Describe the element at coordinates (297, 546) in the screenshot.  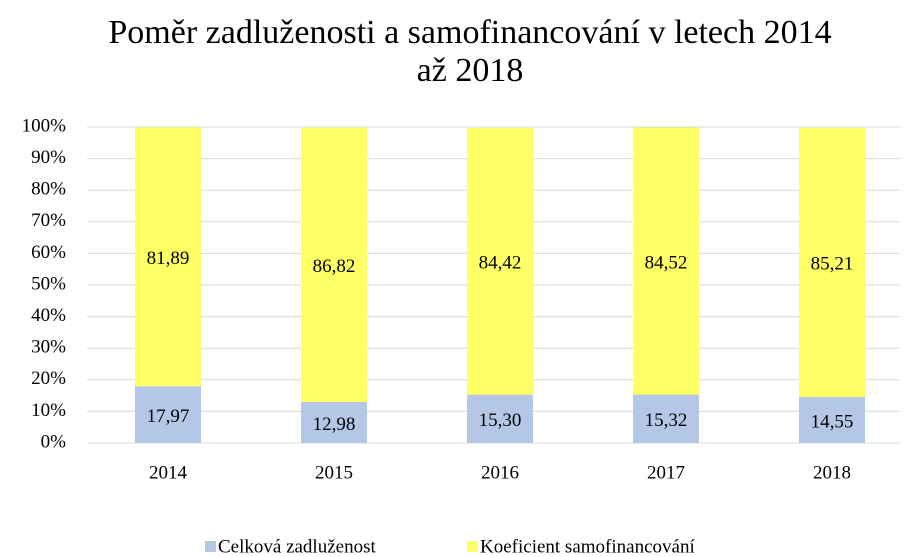
I see `legend-label: Celková zadluženost` at that location.